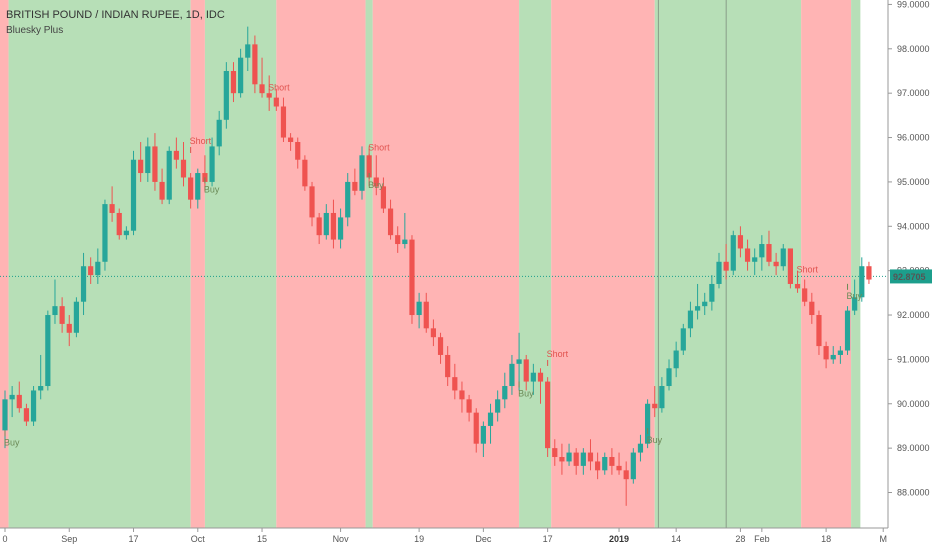  I want to click on zone-red, so click(321, 264).